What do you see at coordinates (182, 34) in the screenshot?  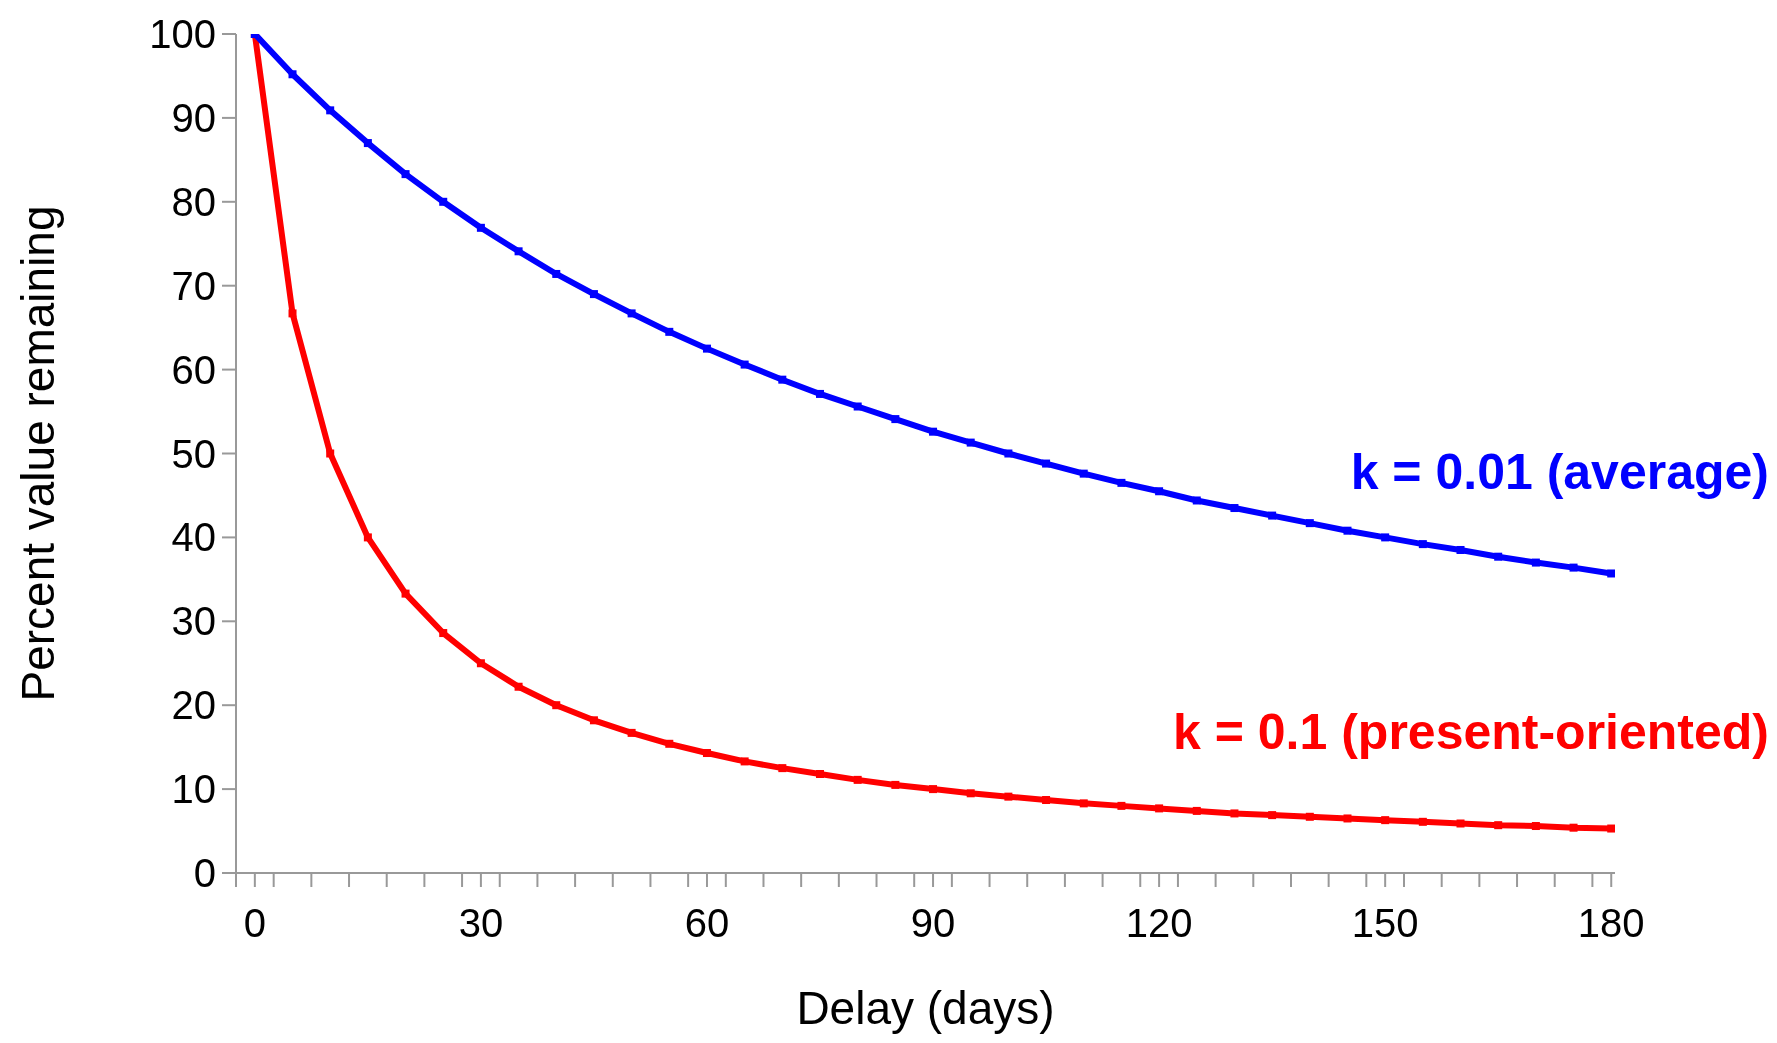 I see `y-tick-label: 100` at bounding box center [182, 34].